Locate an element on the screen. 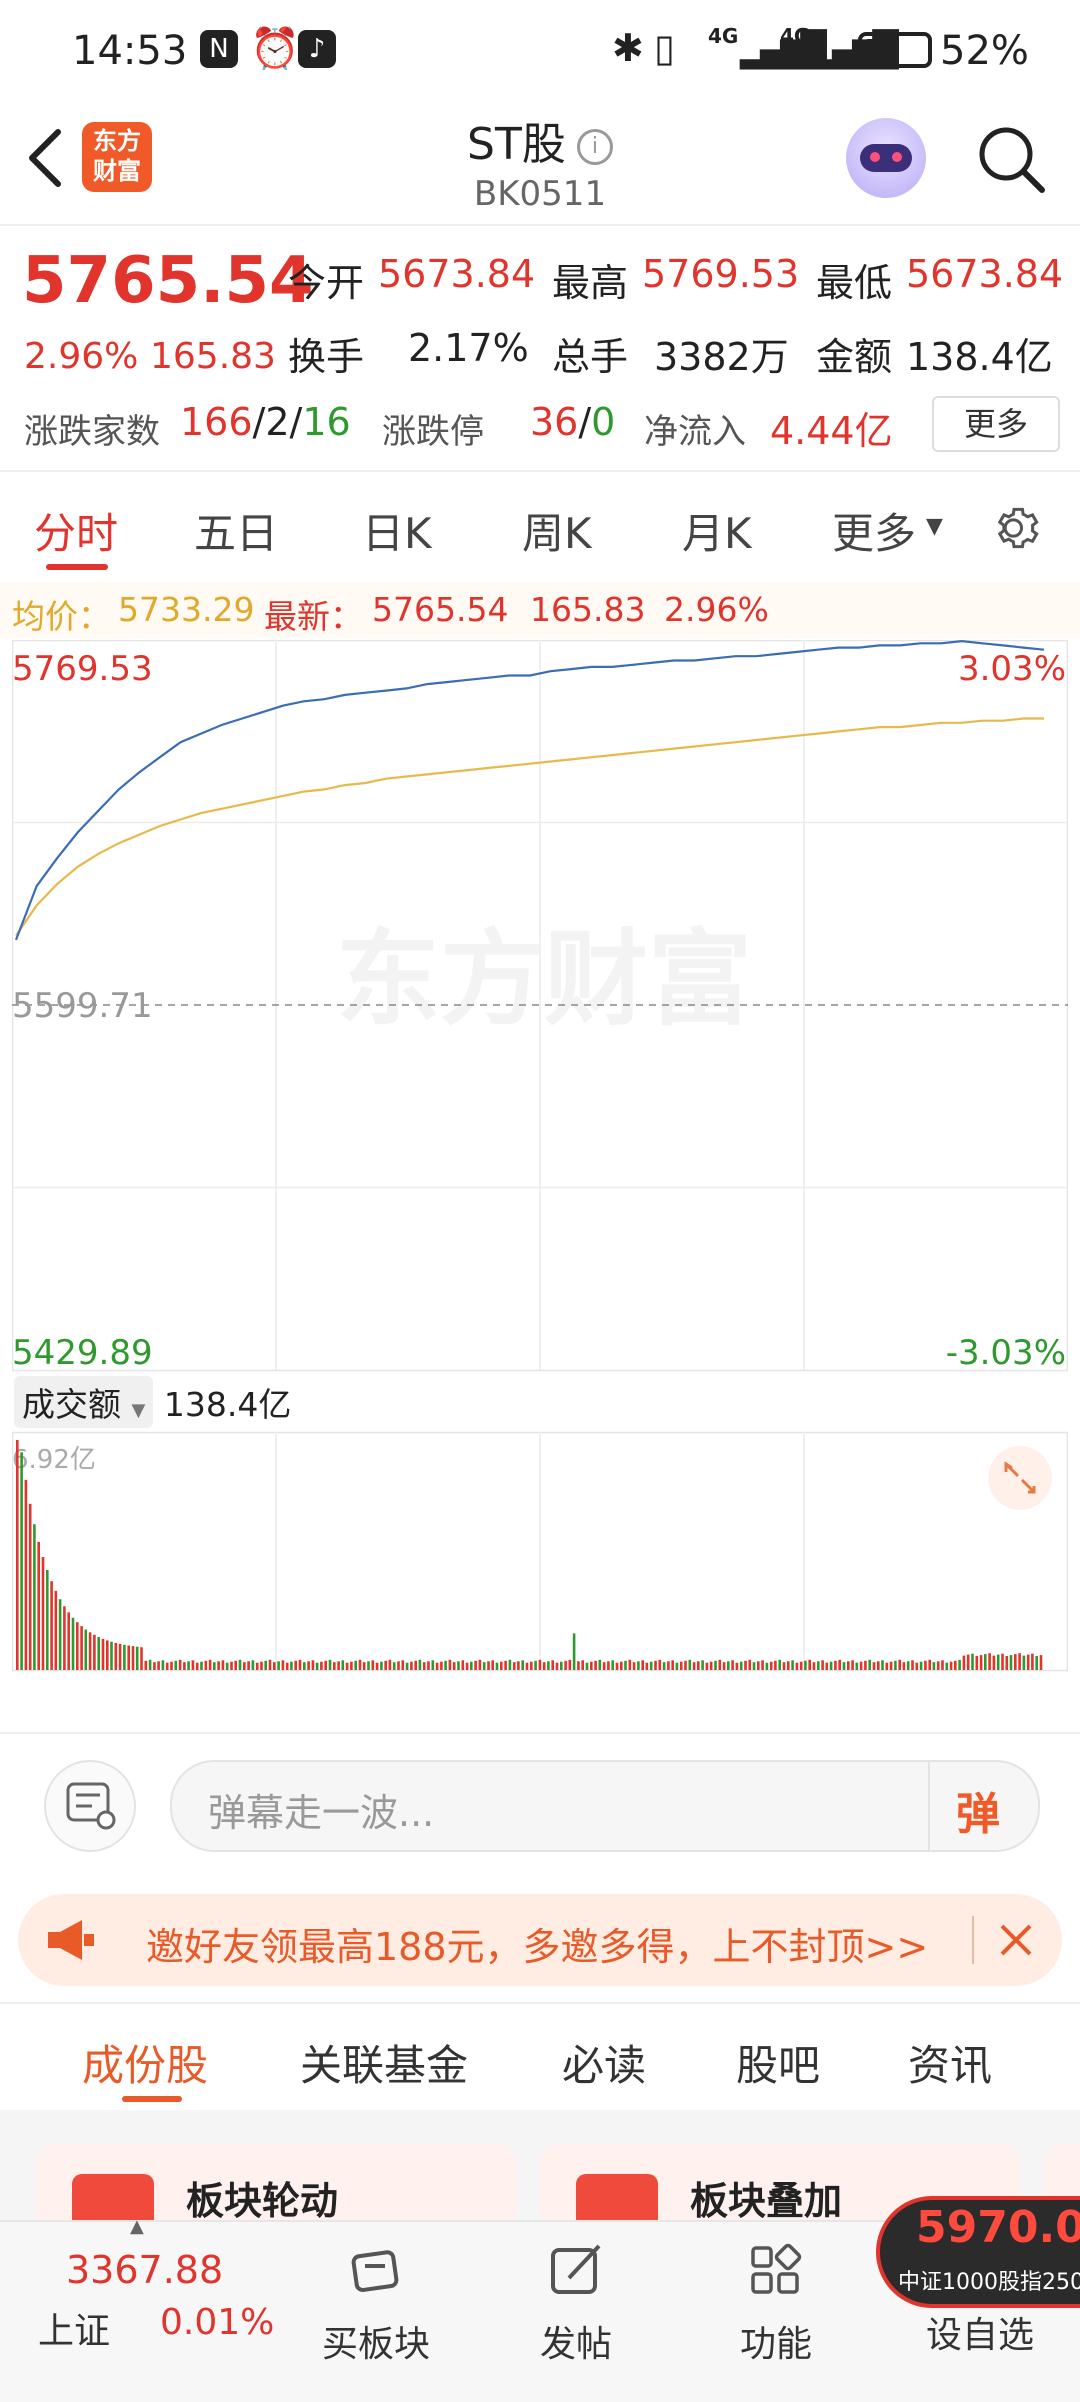 This screenshot has height=2402, width=1080. tab-daily-k: 日K is located at coordinates (397, 533).